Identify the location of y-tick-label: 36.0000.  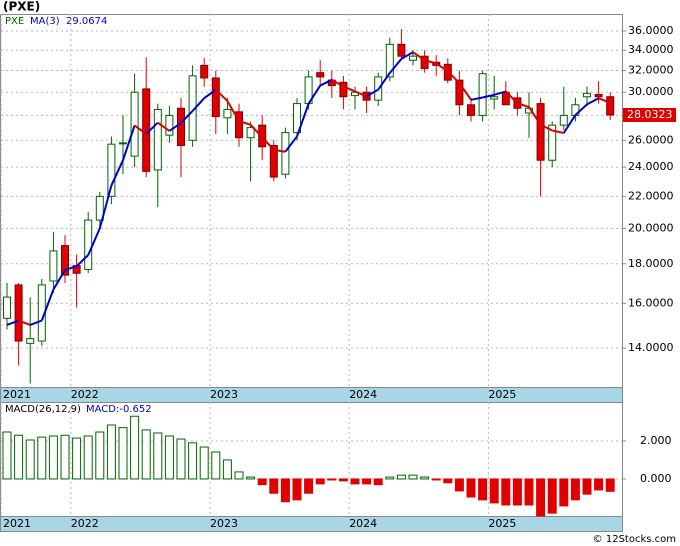
(651, 30).